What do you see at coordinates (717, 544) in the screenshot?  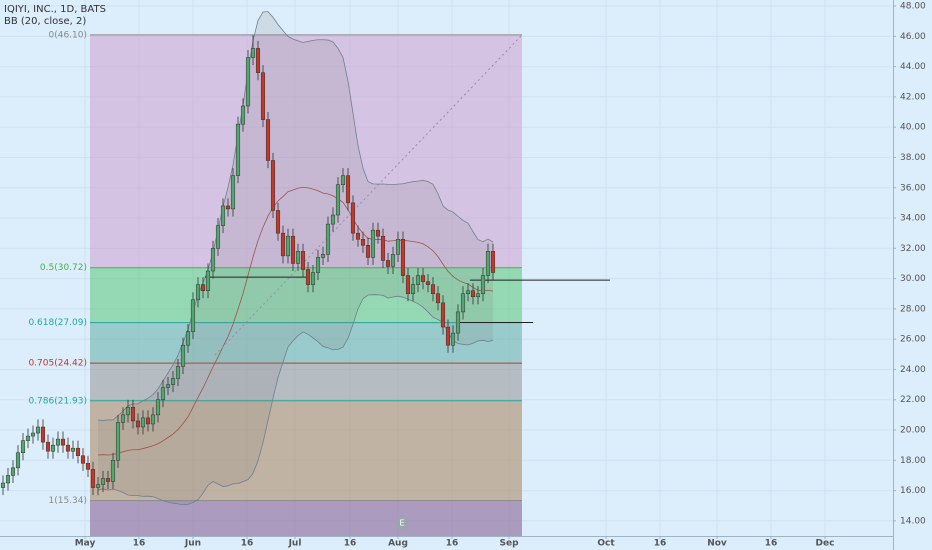 I see `x-tick-label: Nov` at bounding box center [717, 544].